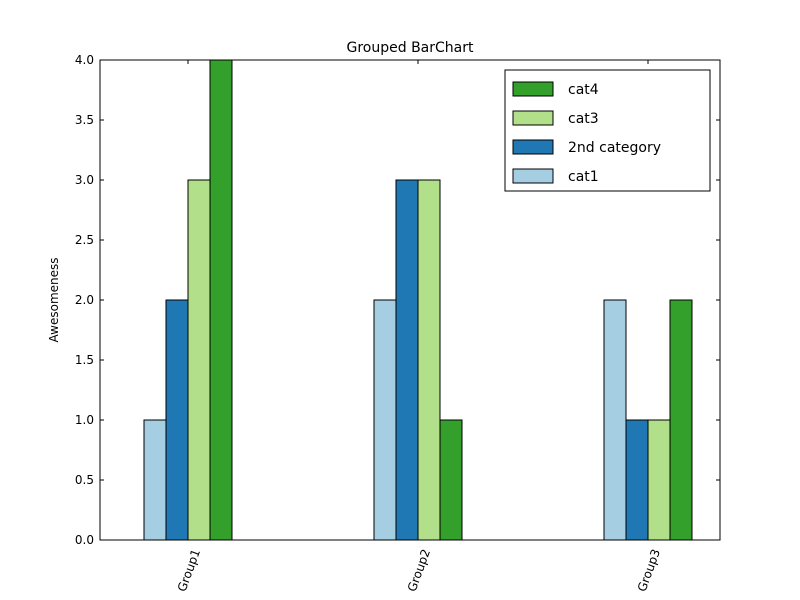 The width and height of the screenshot is (800, 600). Describe the element at coordinates (614, 148) in the screenshot. I see `legend-label-2nd-category: 2nd category` at that location.